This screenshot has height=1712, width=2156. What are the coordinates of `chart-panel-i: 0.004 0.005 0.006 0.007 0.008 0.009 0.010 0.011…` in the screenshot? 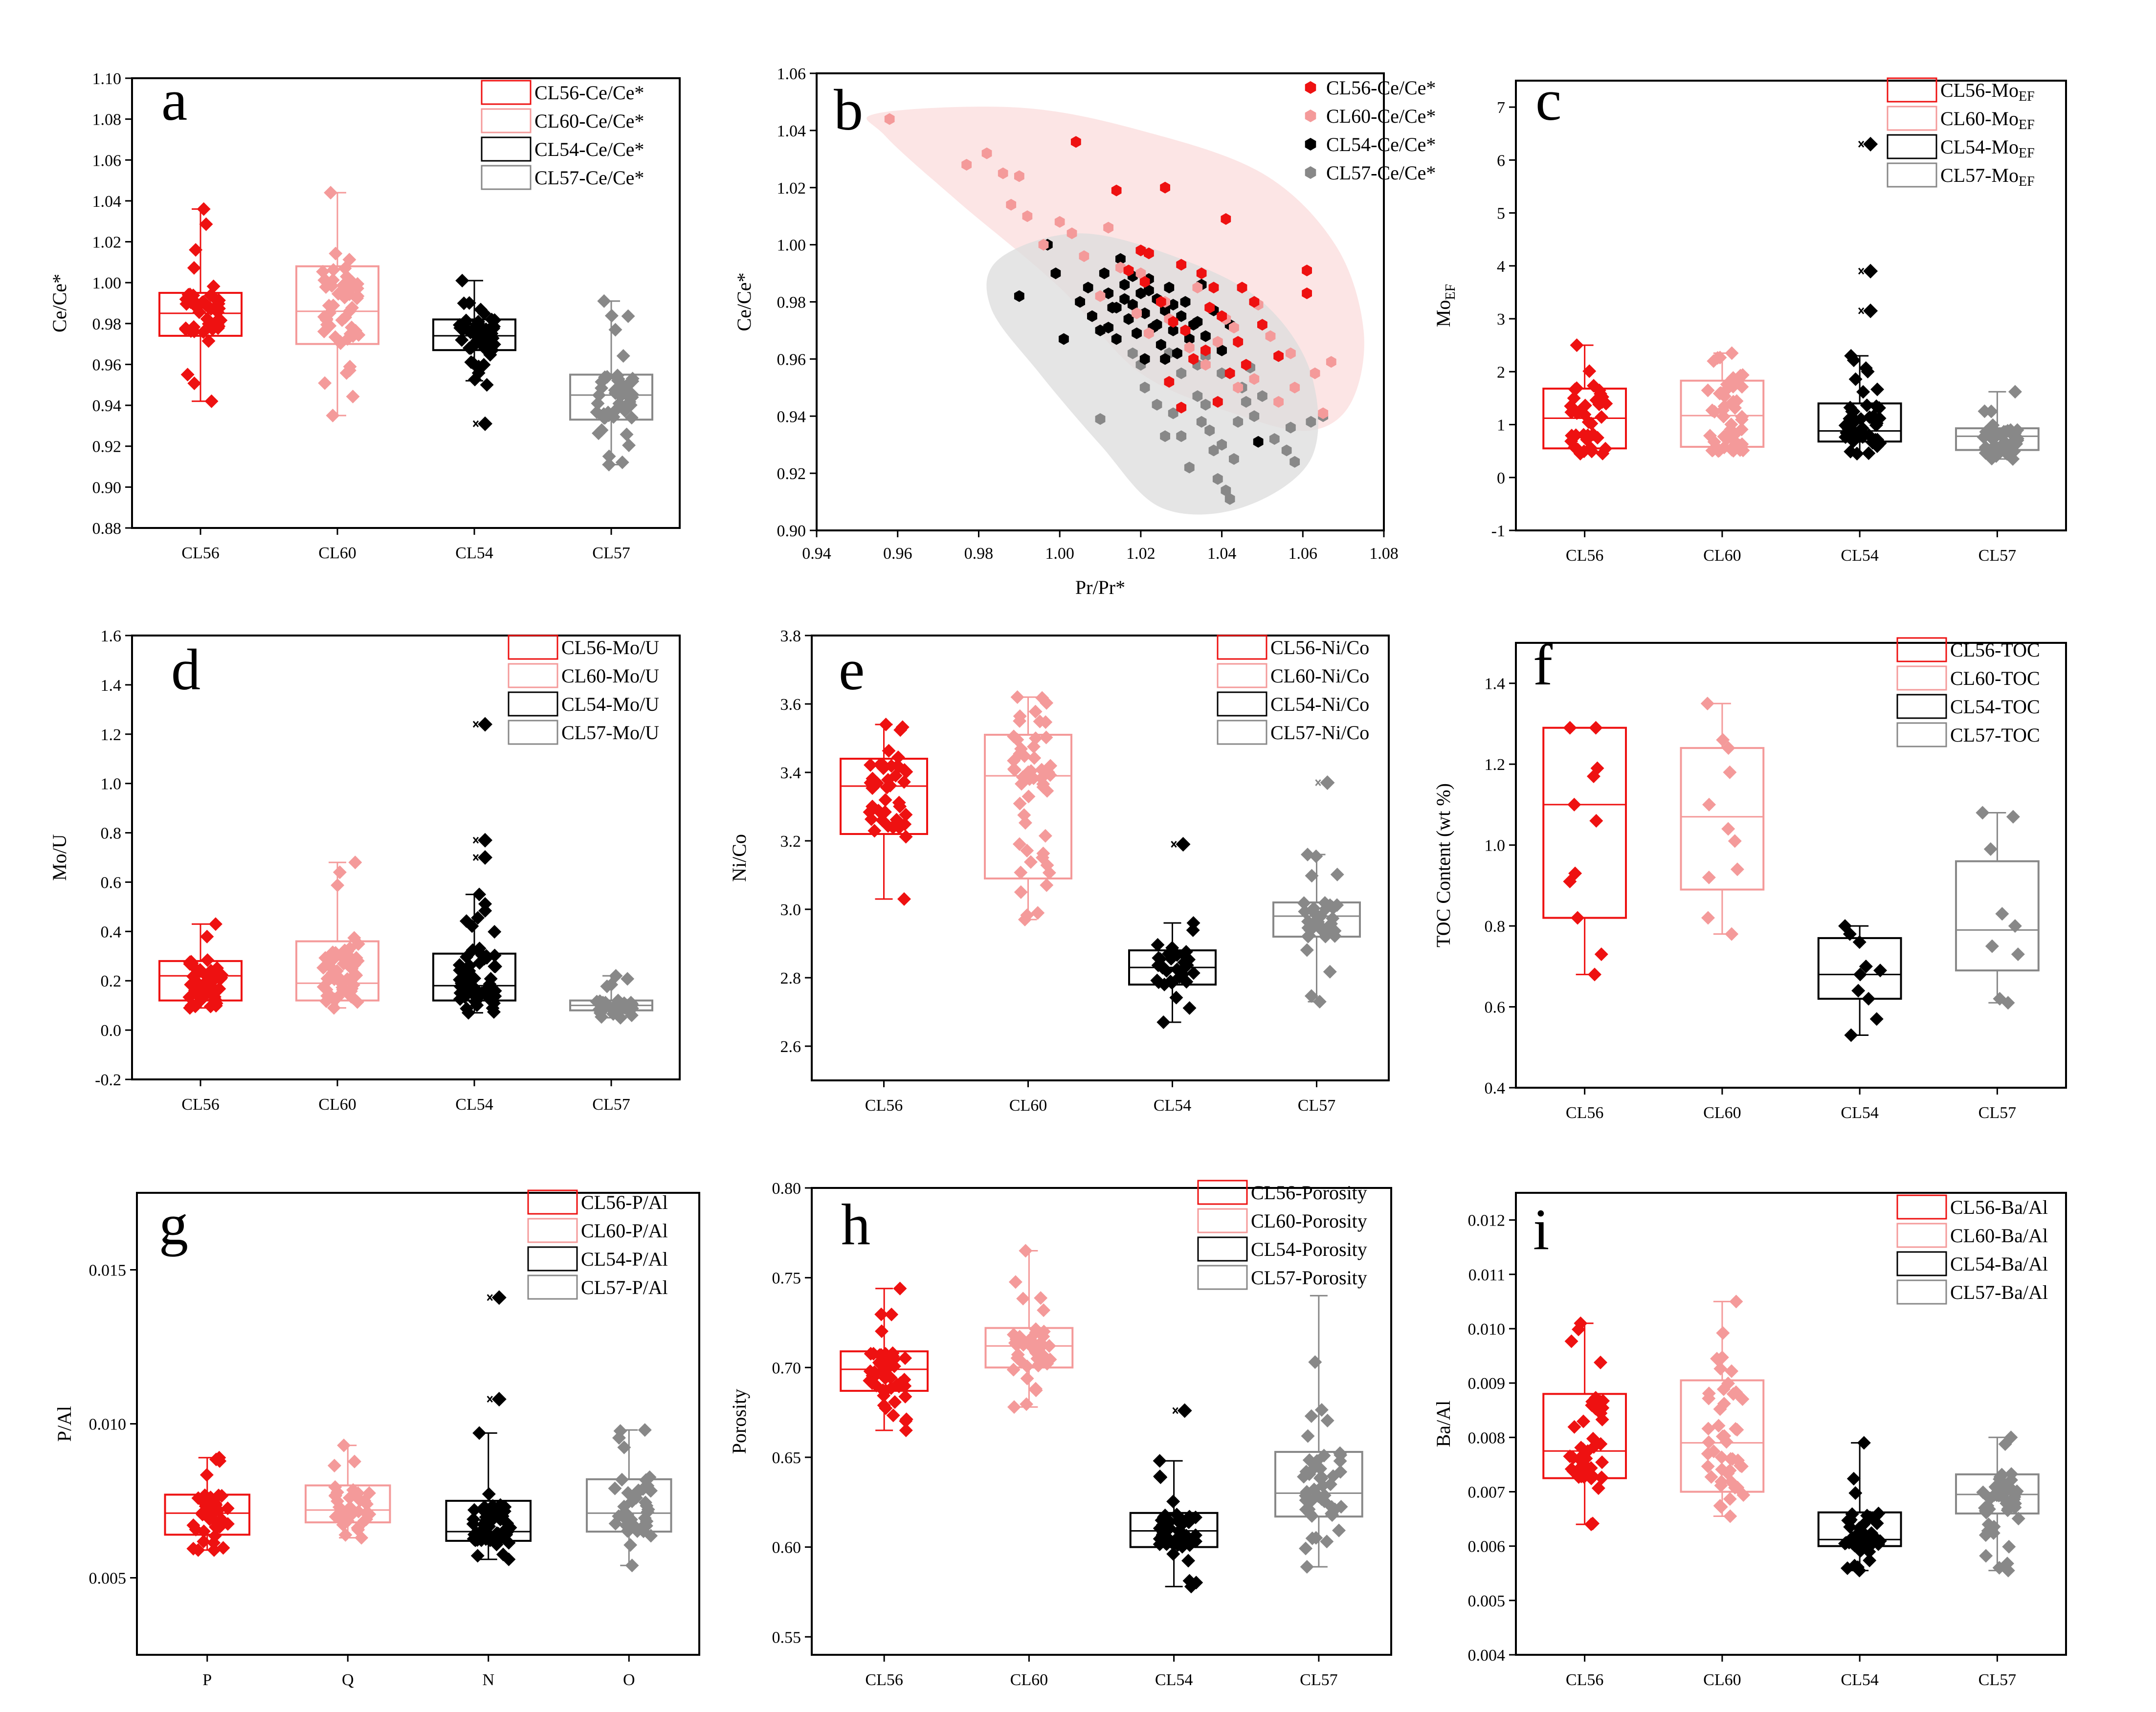 It's located at (1750, 1441).